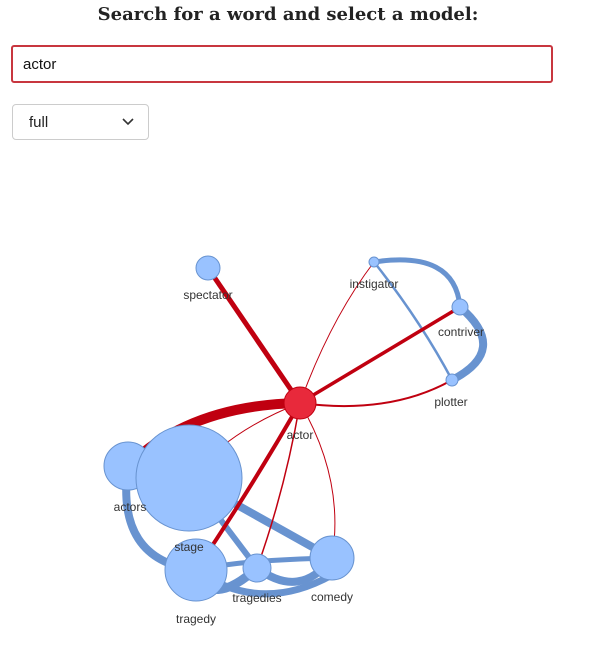 The image size is (616, 658). What do you see at coordinates (332, 597) in the screenshot?
I see `label-comedy: comedy` at bounding box center [332, 597].